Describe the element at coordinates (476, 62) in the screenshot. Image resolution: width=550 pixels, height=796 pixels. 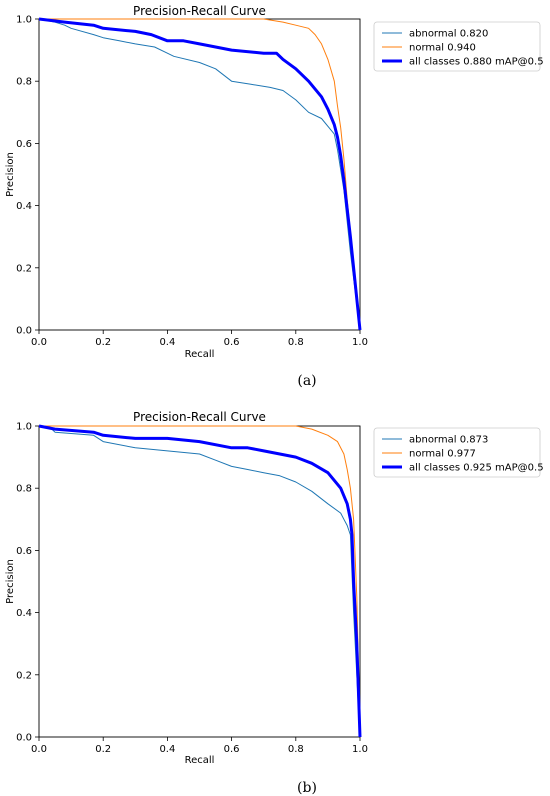
I see `legend-entry: all classes 0.880 mAP@0.5` at that location.